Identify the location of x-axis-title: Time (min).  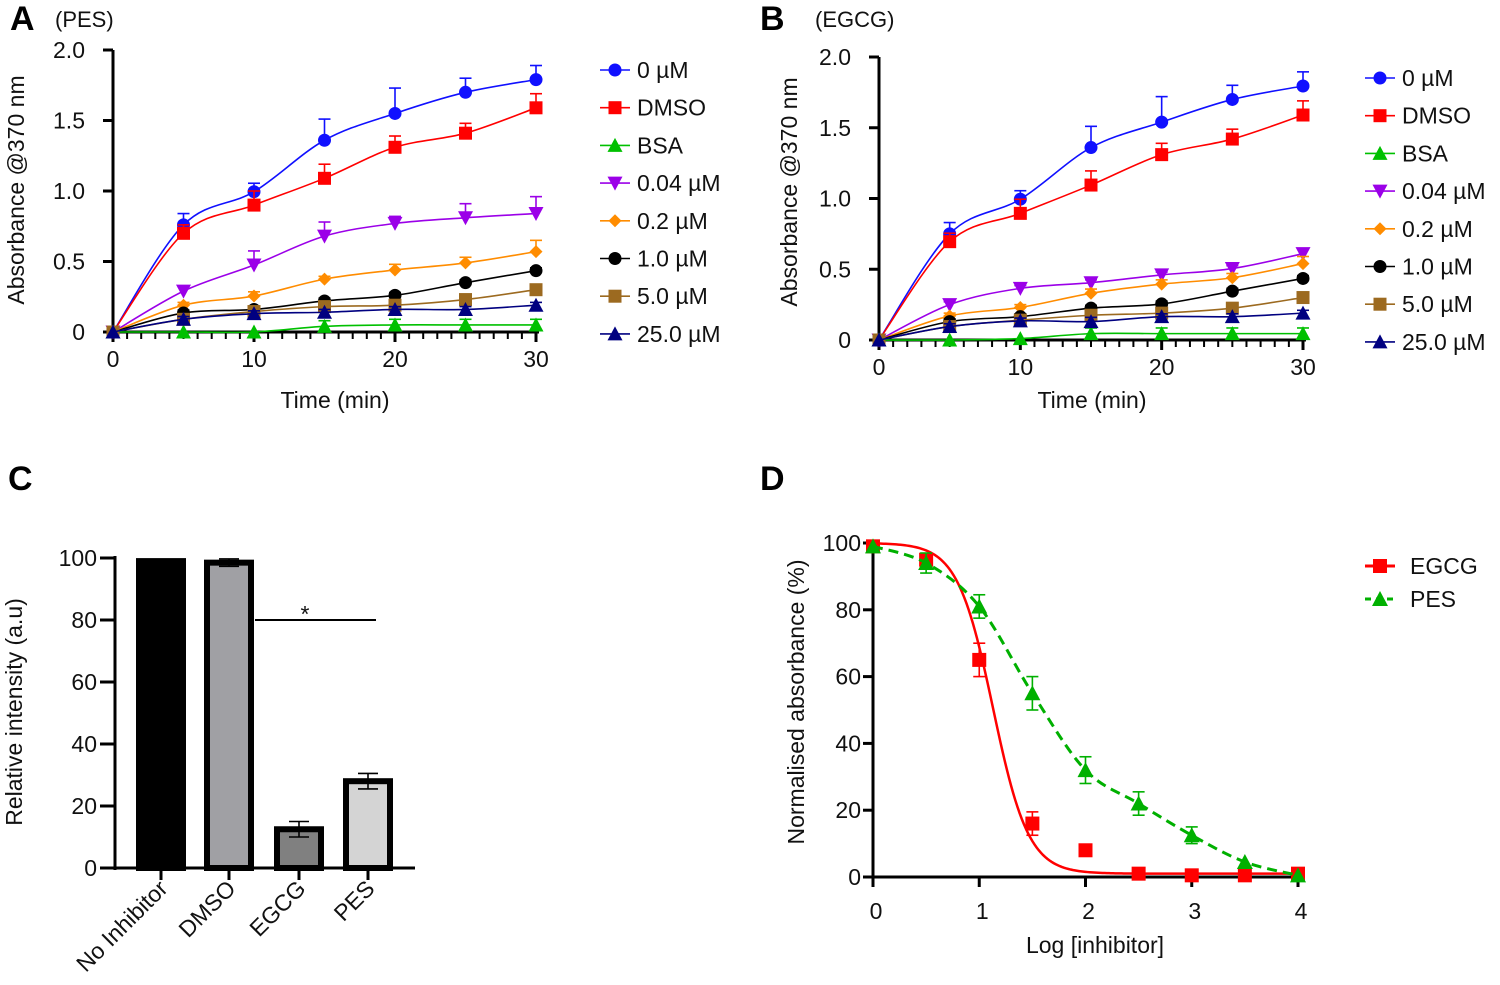
(334, 400).